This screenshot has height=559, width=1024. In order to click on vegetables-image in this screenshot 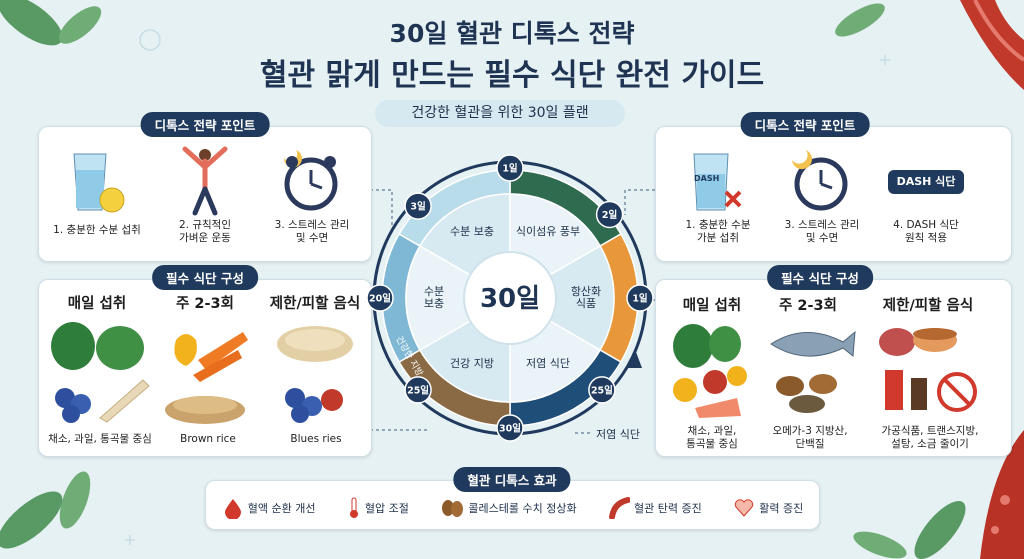, I will do `click(710, 371)`.